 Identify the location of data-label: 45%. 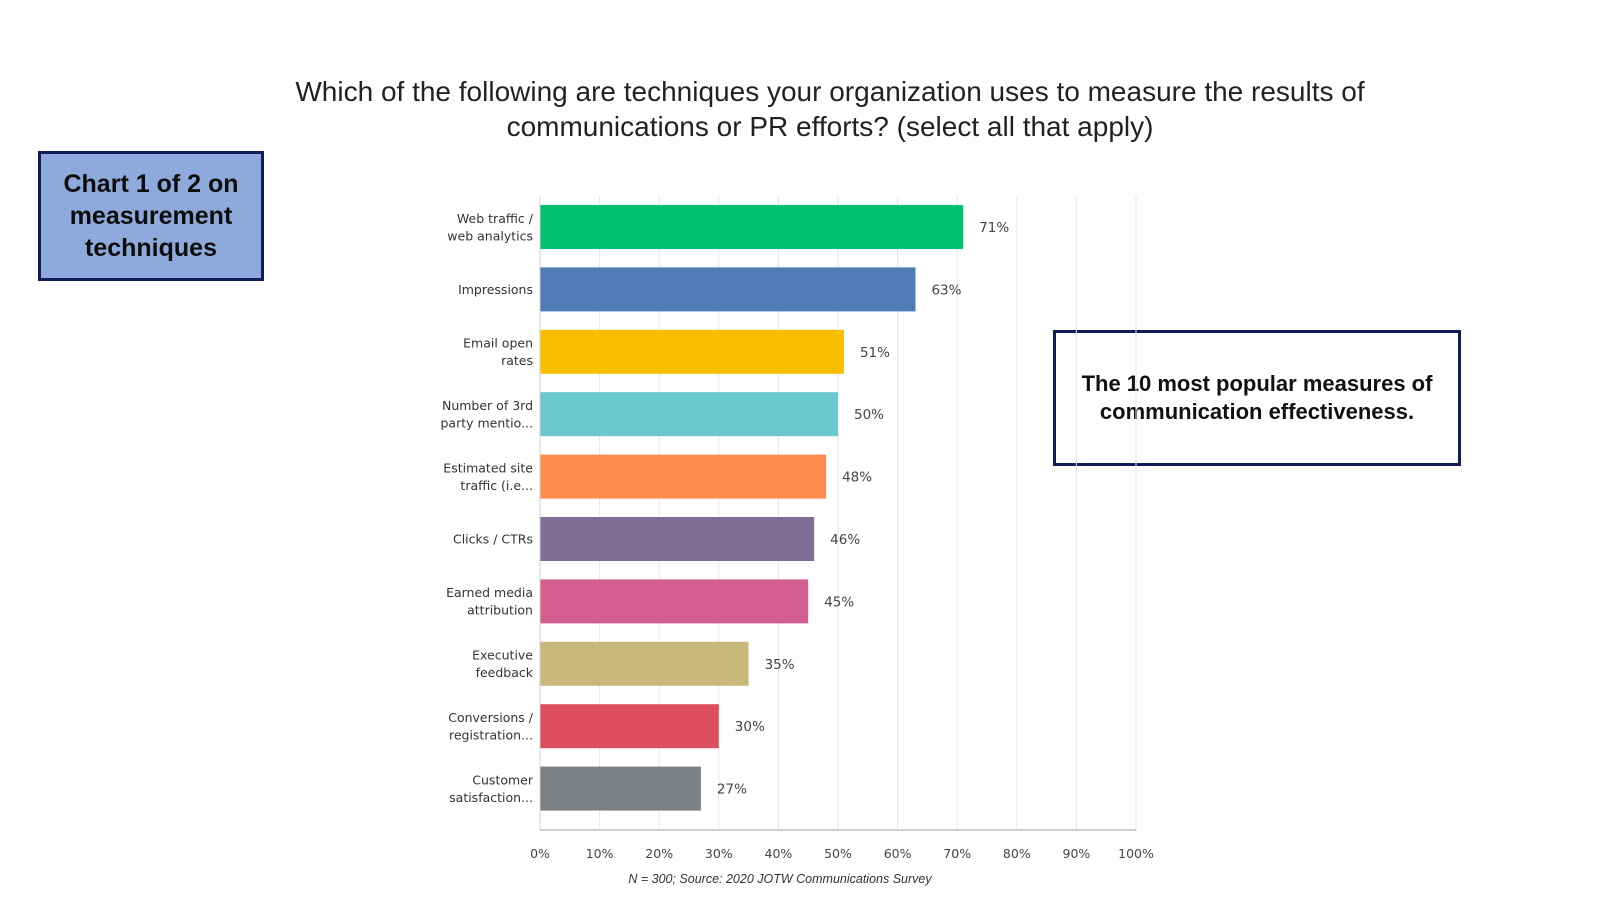
(839, 602).